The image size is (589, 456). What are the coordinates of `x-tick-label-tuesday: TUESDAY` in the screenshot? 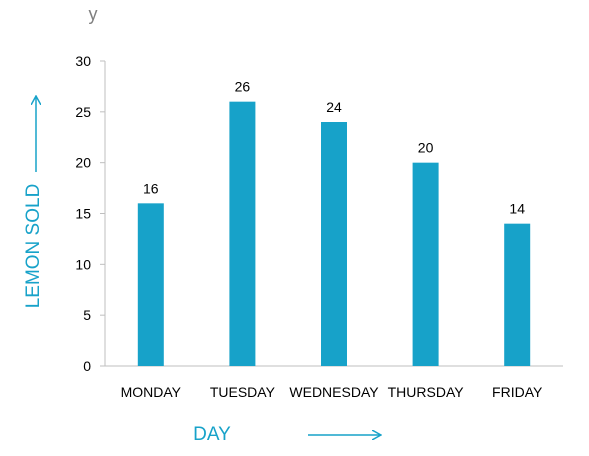 It's located at (243, 392).